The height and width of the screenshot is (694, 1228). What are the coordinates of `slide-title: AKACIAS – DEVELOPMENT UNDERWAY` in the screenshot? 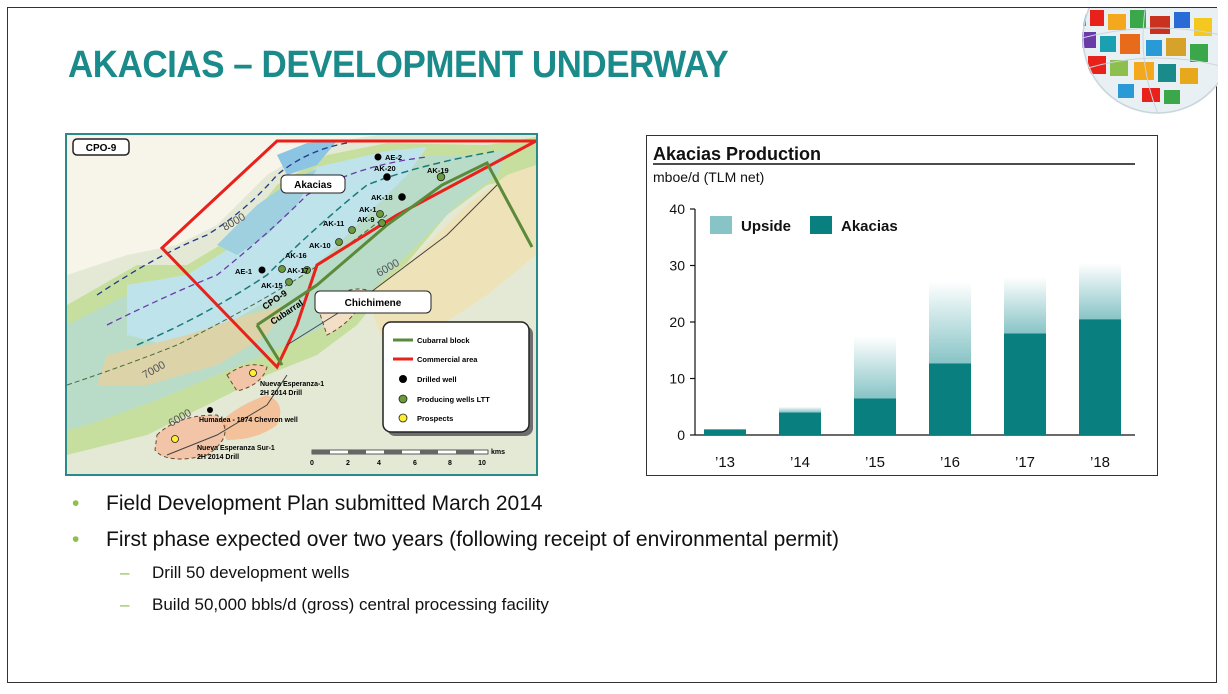 It's located at (398, 65).